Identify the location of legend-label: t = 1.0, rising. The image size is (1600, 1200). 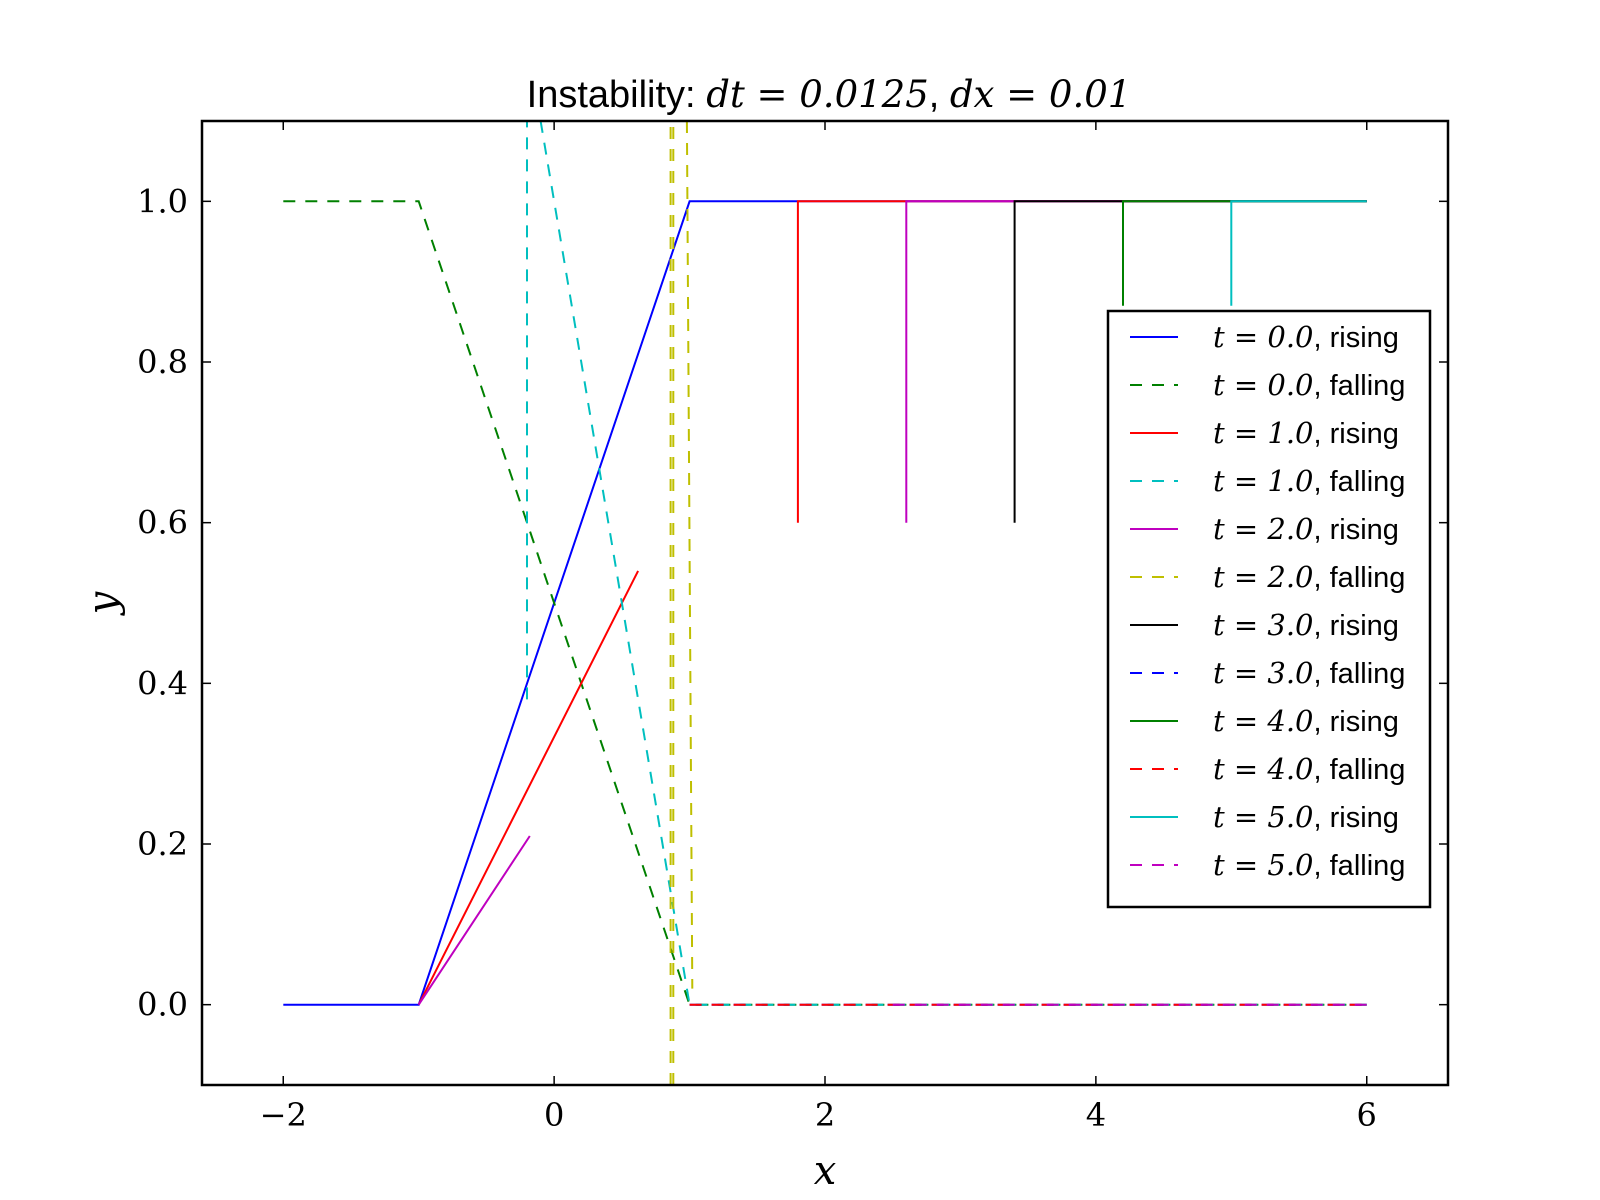
(1306, 433).